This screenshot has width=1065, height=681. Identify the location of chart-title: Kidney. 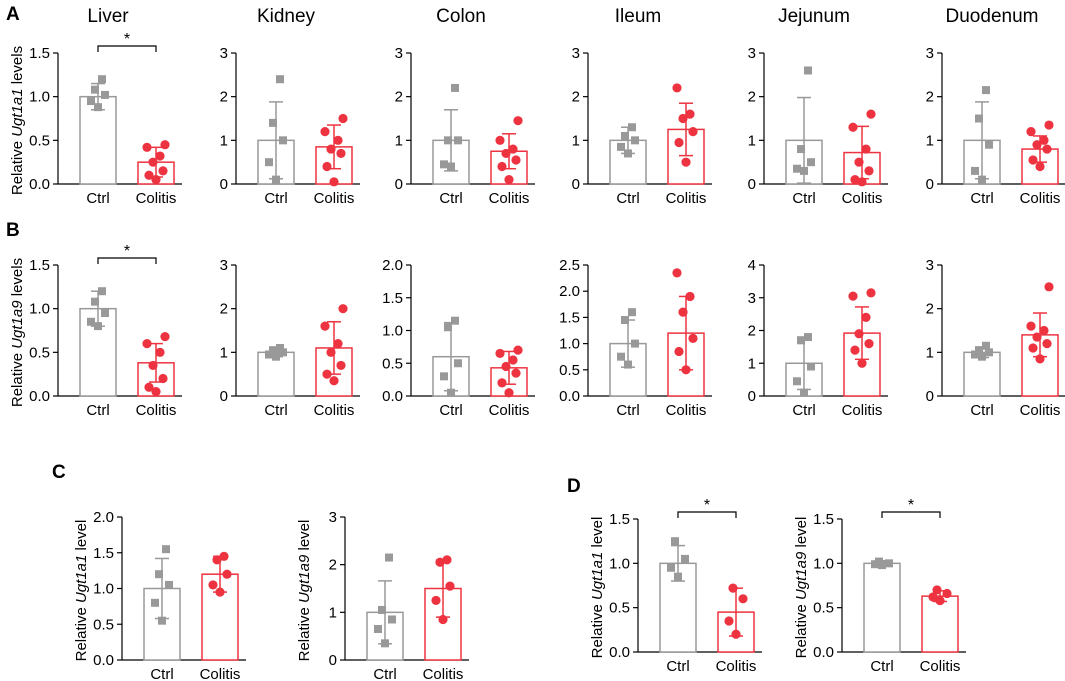
(286, 16).